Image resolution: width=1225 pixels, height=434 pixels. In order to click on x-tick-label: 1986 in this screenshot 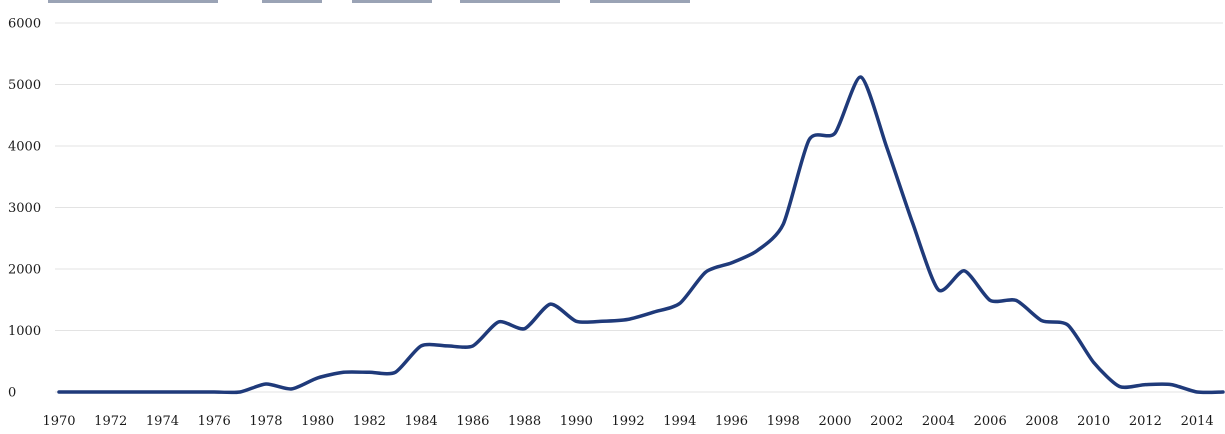, I will do `click(472, 421)`.